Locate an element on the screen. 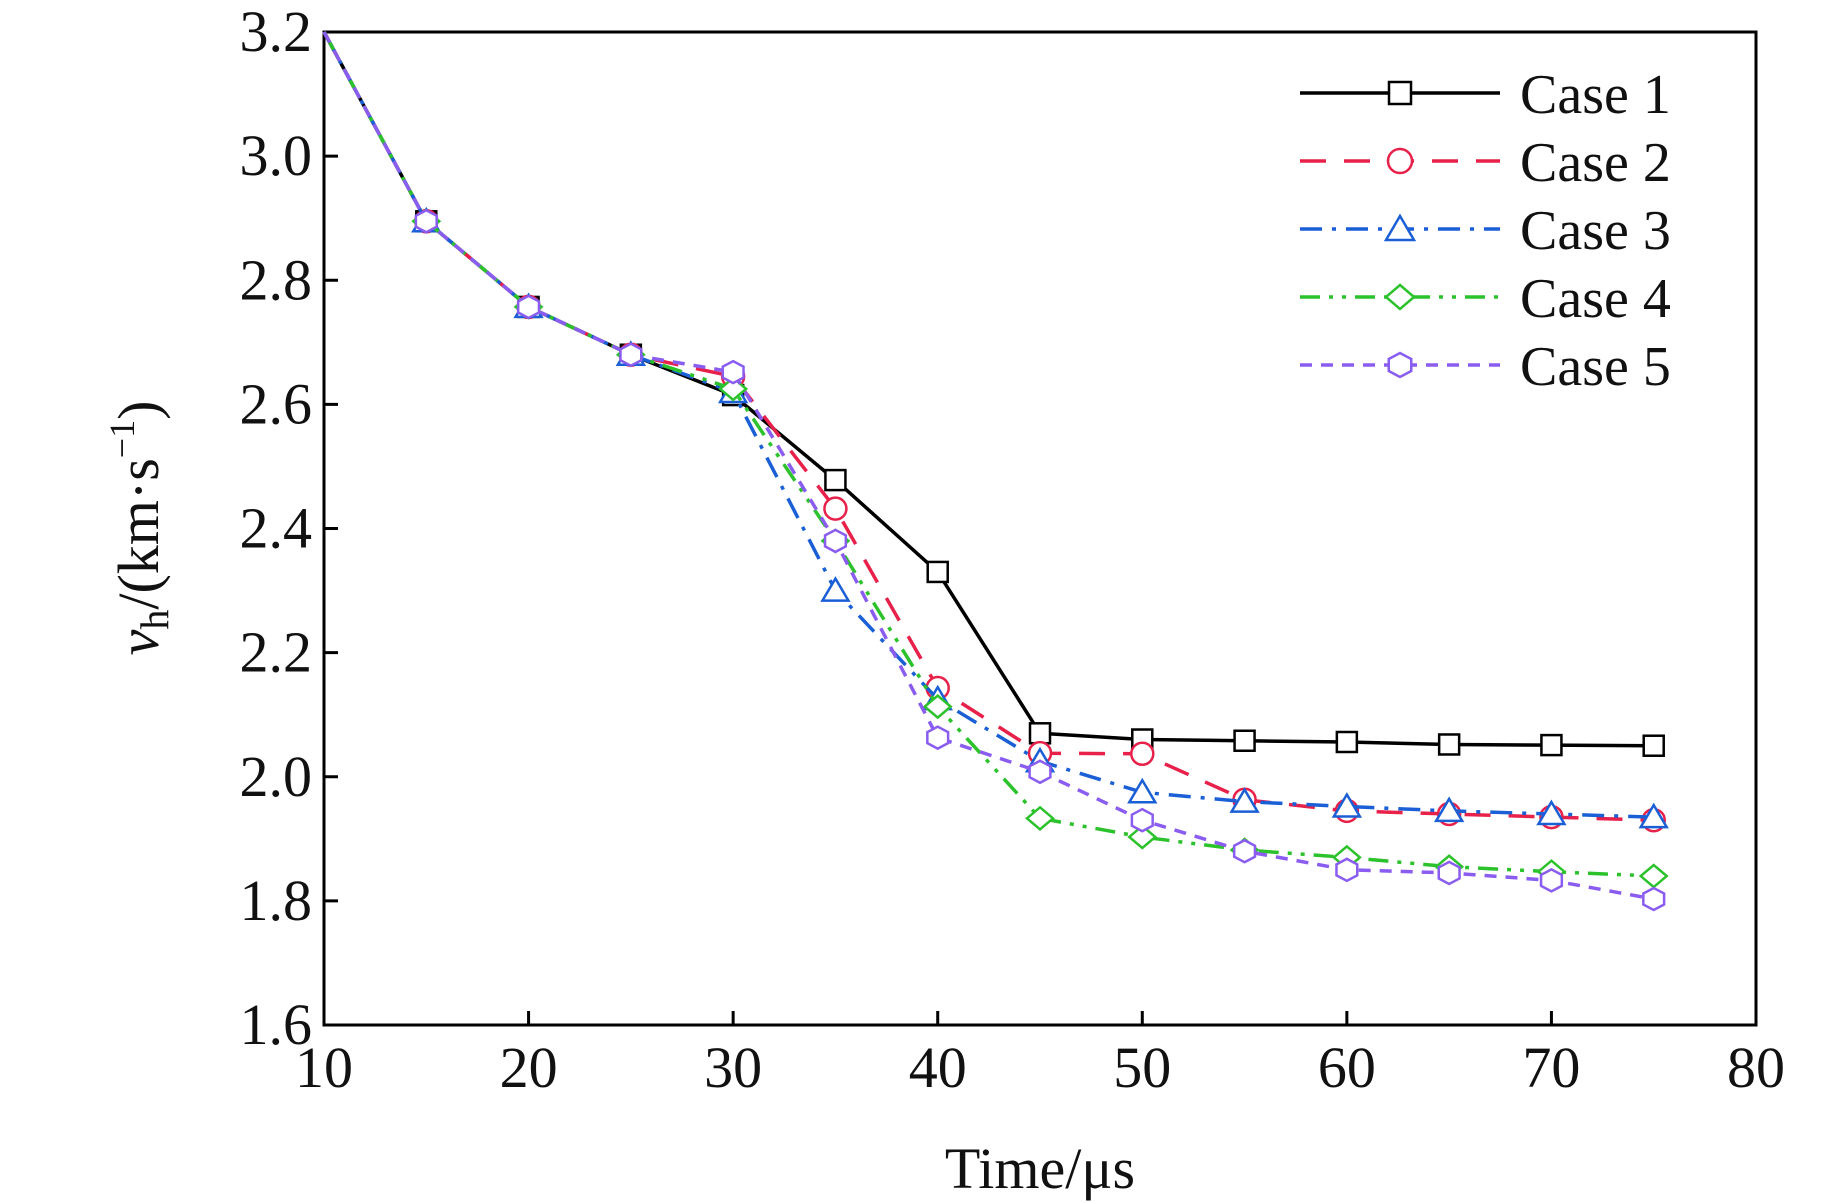  x-tick-label: 80 is located at coordinates (1756, 1067).